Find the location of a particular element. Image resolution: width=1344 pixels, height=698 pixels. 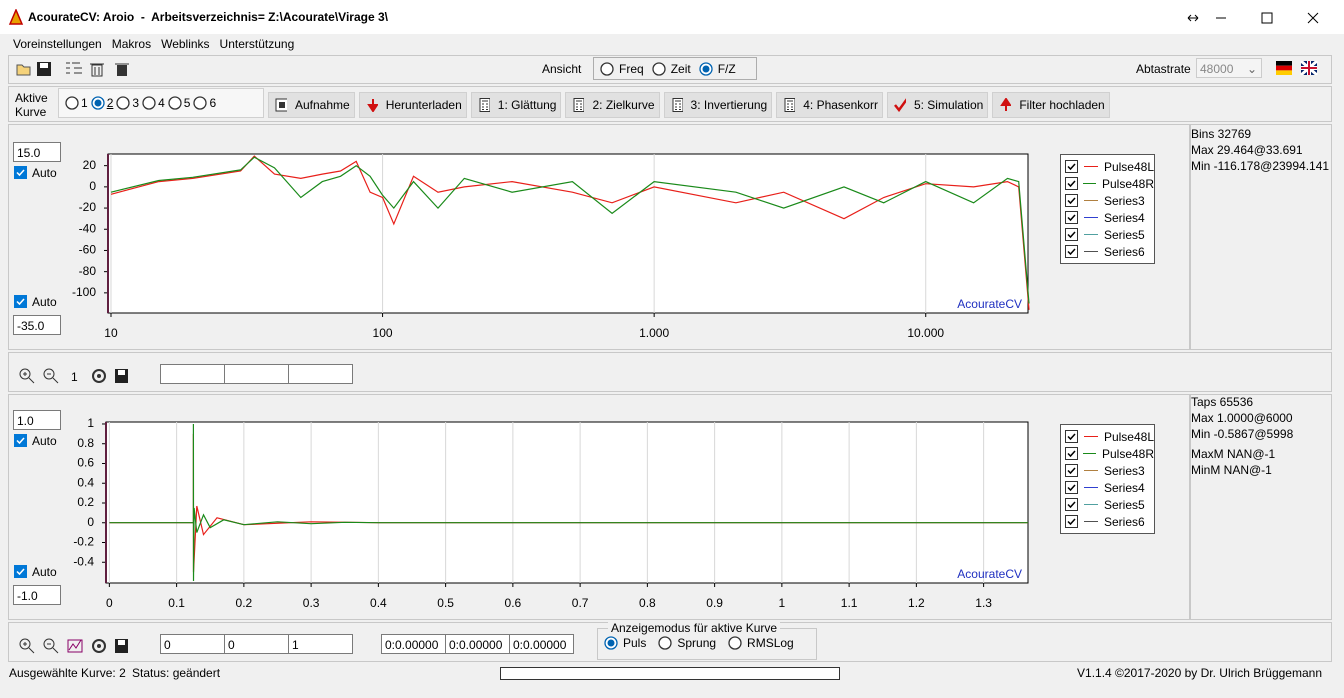

bottom-icons is located at coordinates (77, 646).